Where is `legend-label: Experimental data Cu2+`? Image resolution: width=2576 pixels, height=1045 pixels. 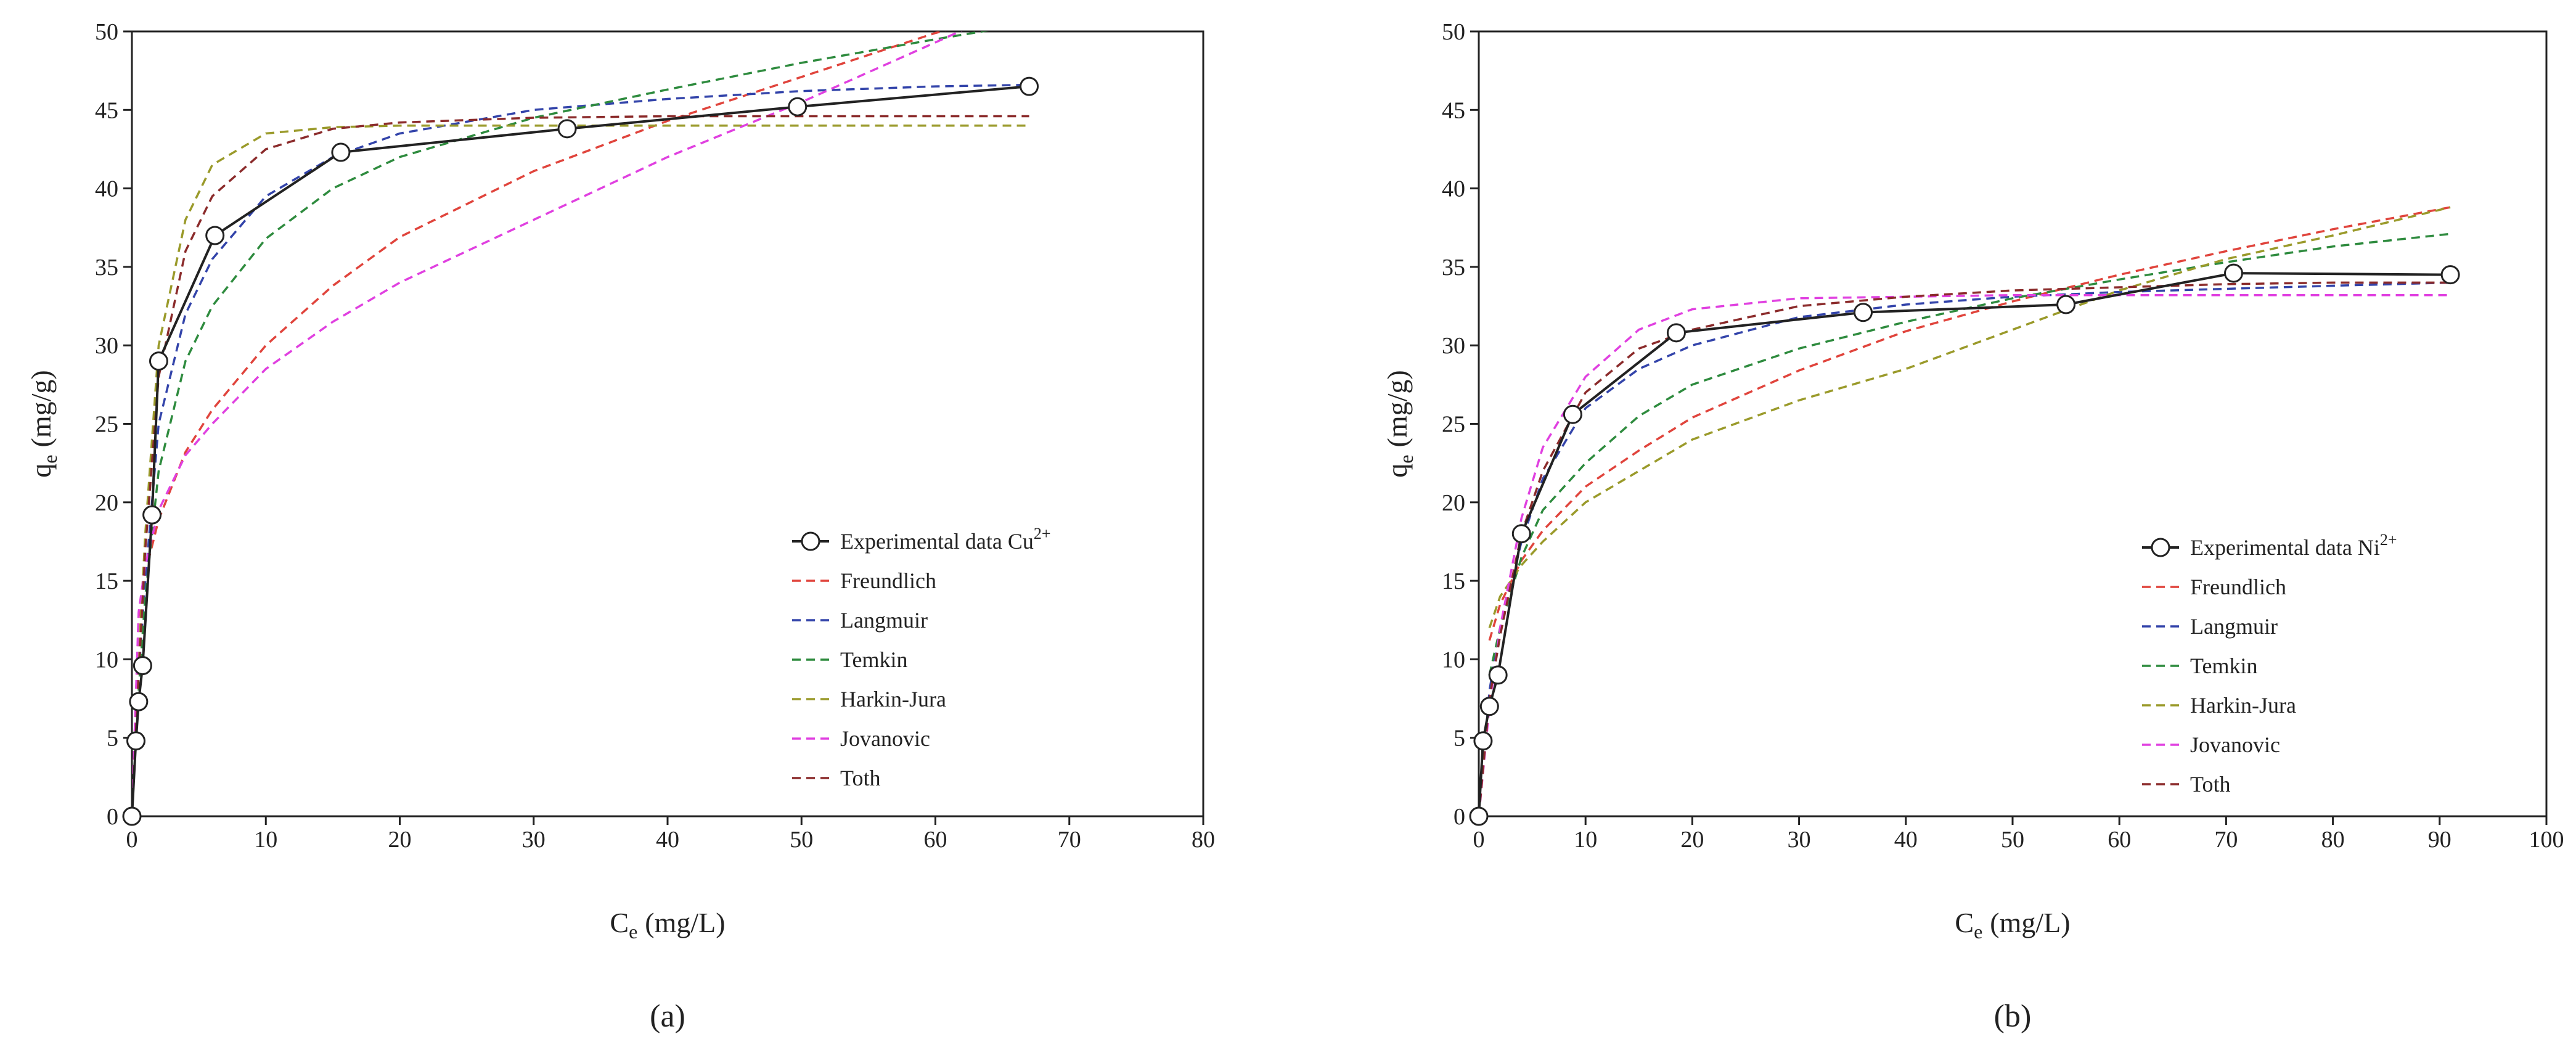 legend-label: Experimental data Cu2+ is located at coordinates (945, 539).